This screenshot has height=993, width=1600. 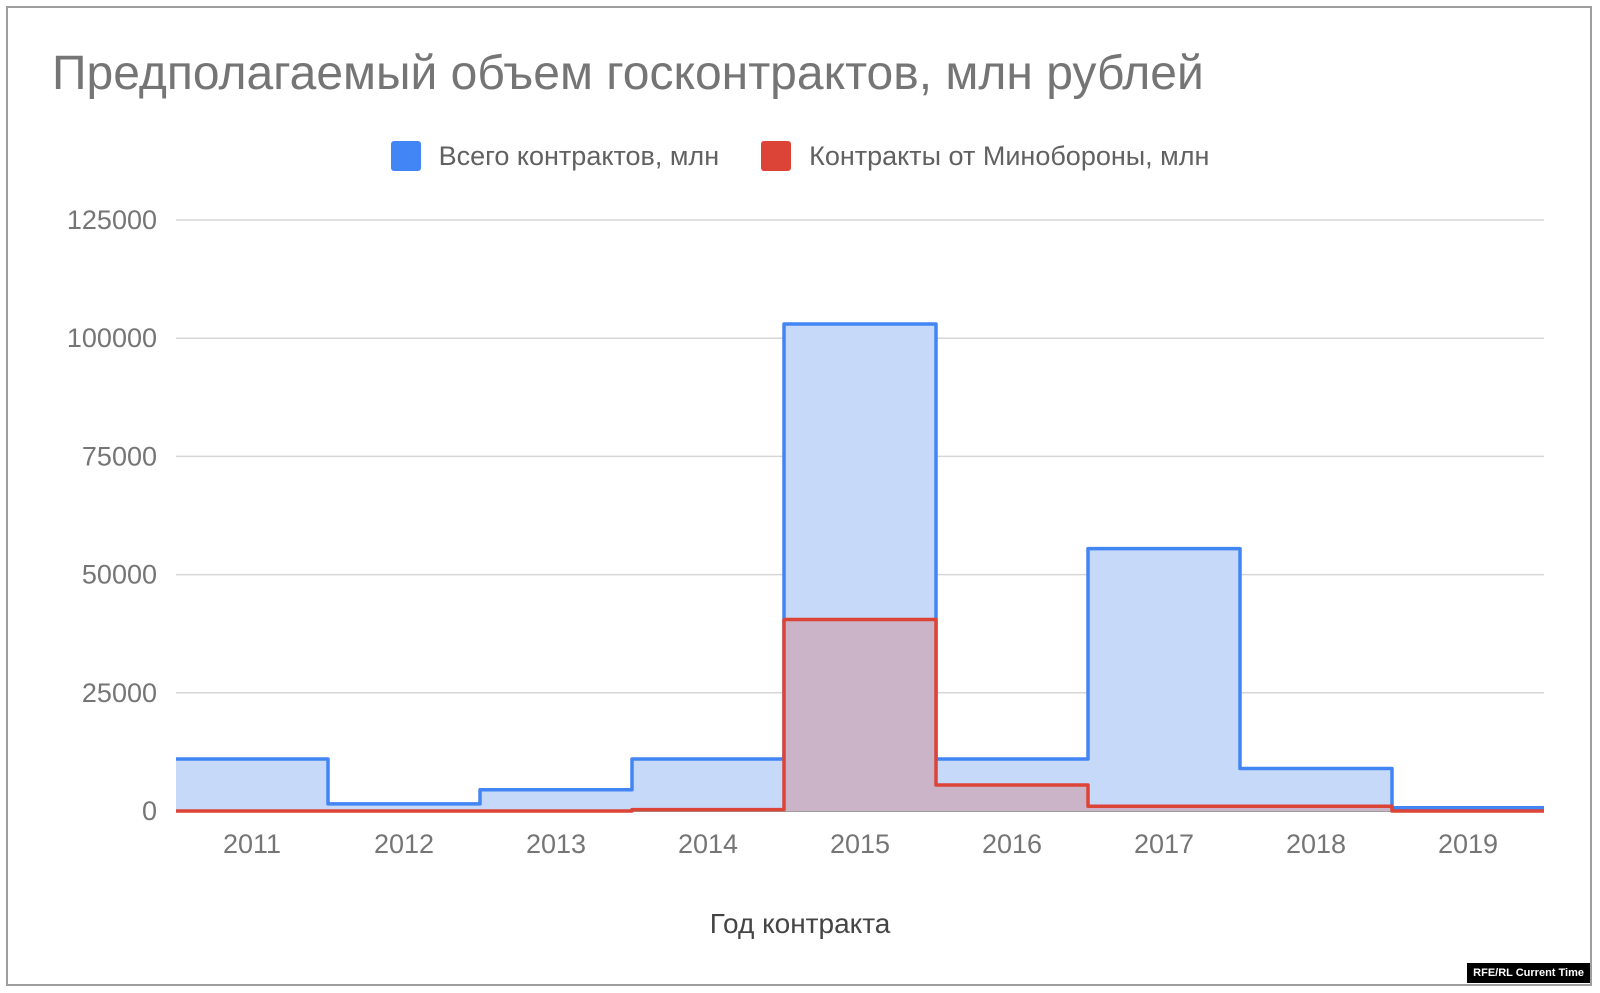 What do you see at coordinates (1164, 844) in the screenshot?
I see `x-tick-label: 2017` at bounding box center [1164, 844].